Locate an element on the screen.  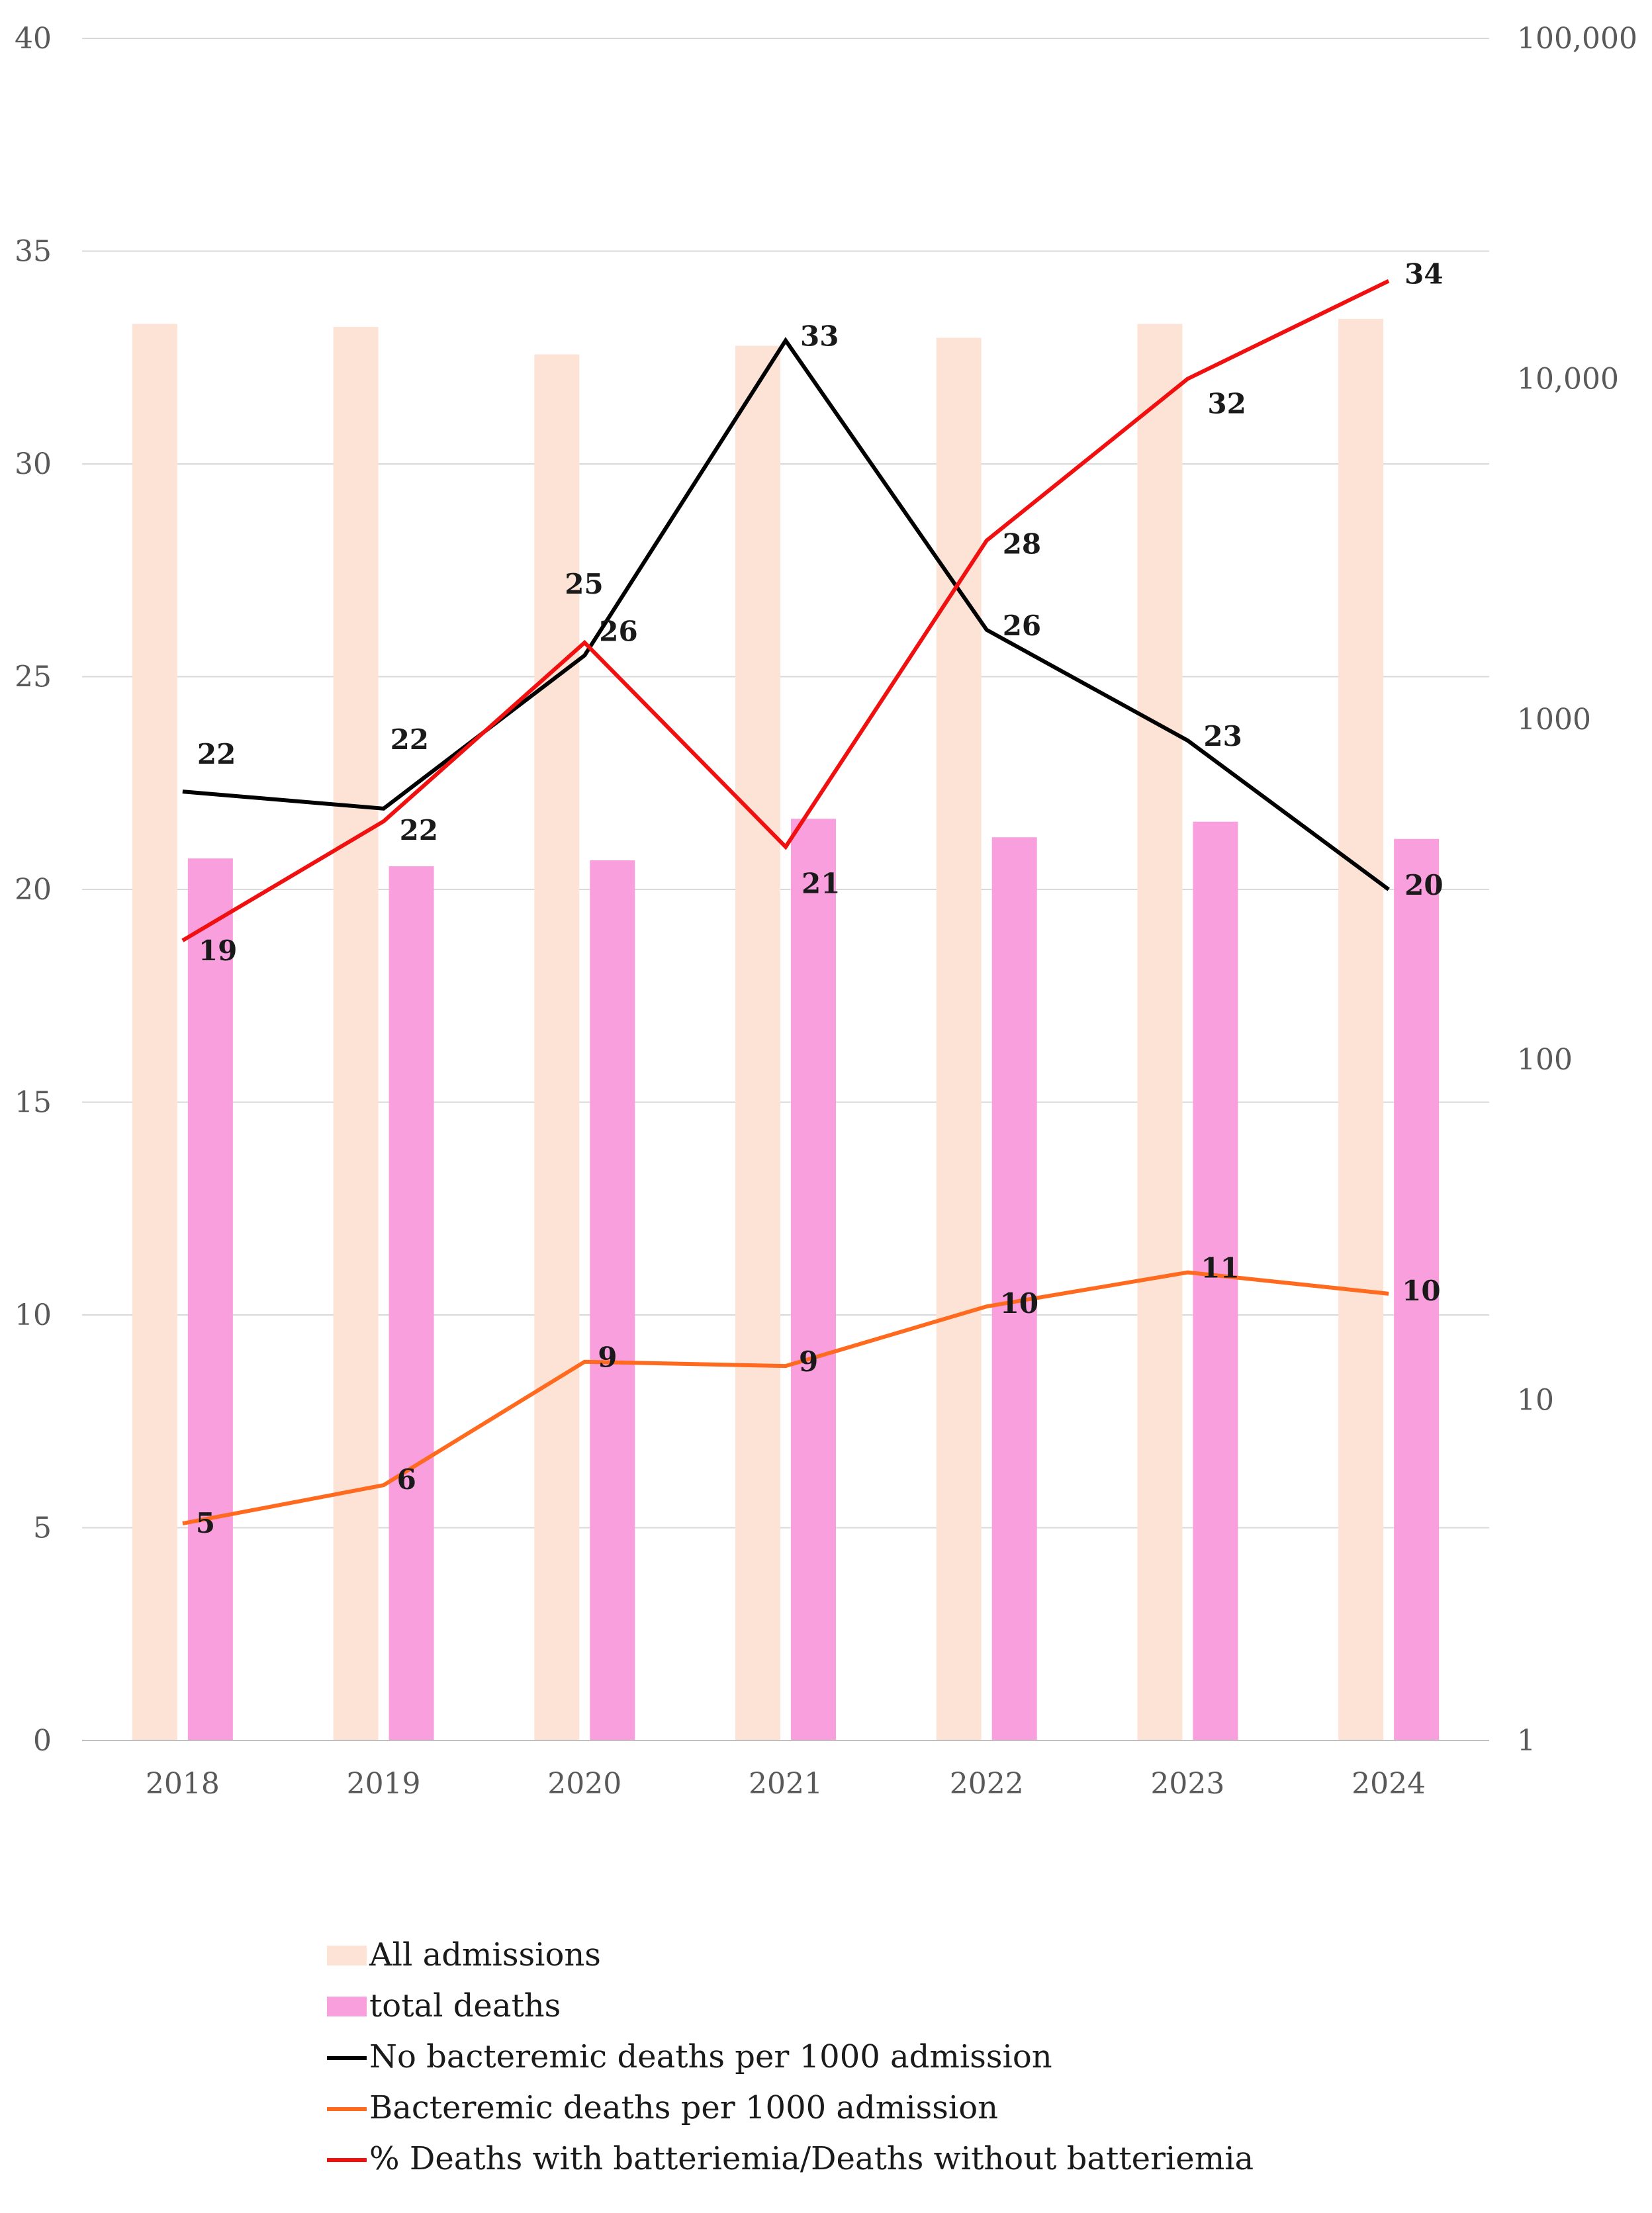
data-label: 33 is located at coordinates (819, 336).